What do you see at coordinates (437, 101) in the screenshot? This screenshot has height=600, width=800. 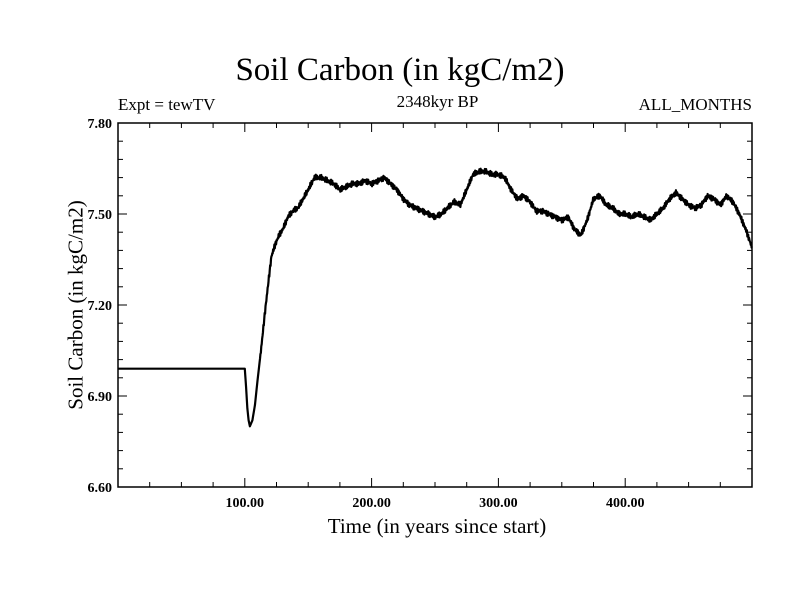 I see `period-label: 2348kyr BP` at bounding box center [437, 101].